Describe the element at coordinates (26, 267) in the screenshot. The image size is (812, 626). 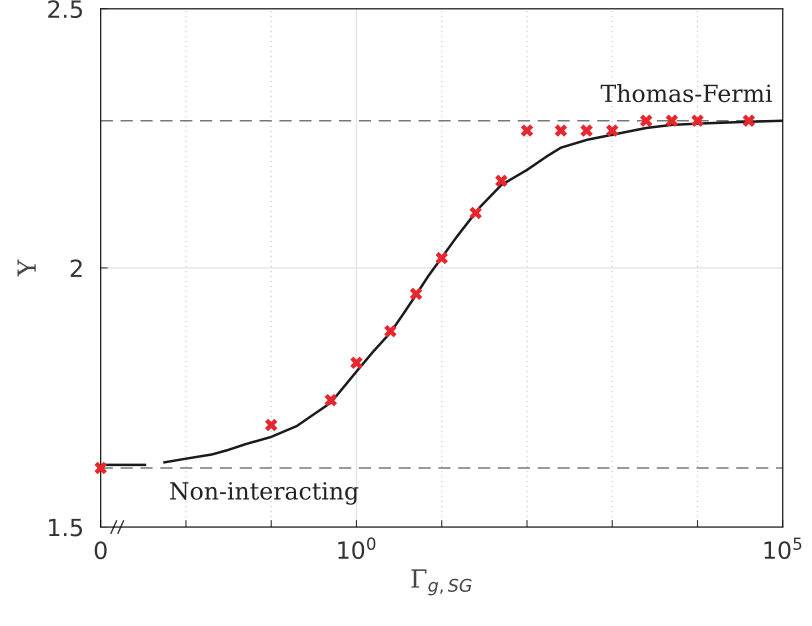
I see `y-axis-title: Υ` at that location.